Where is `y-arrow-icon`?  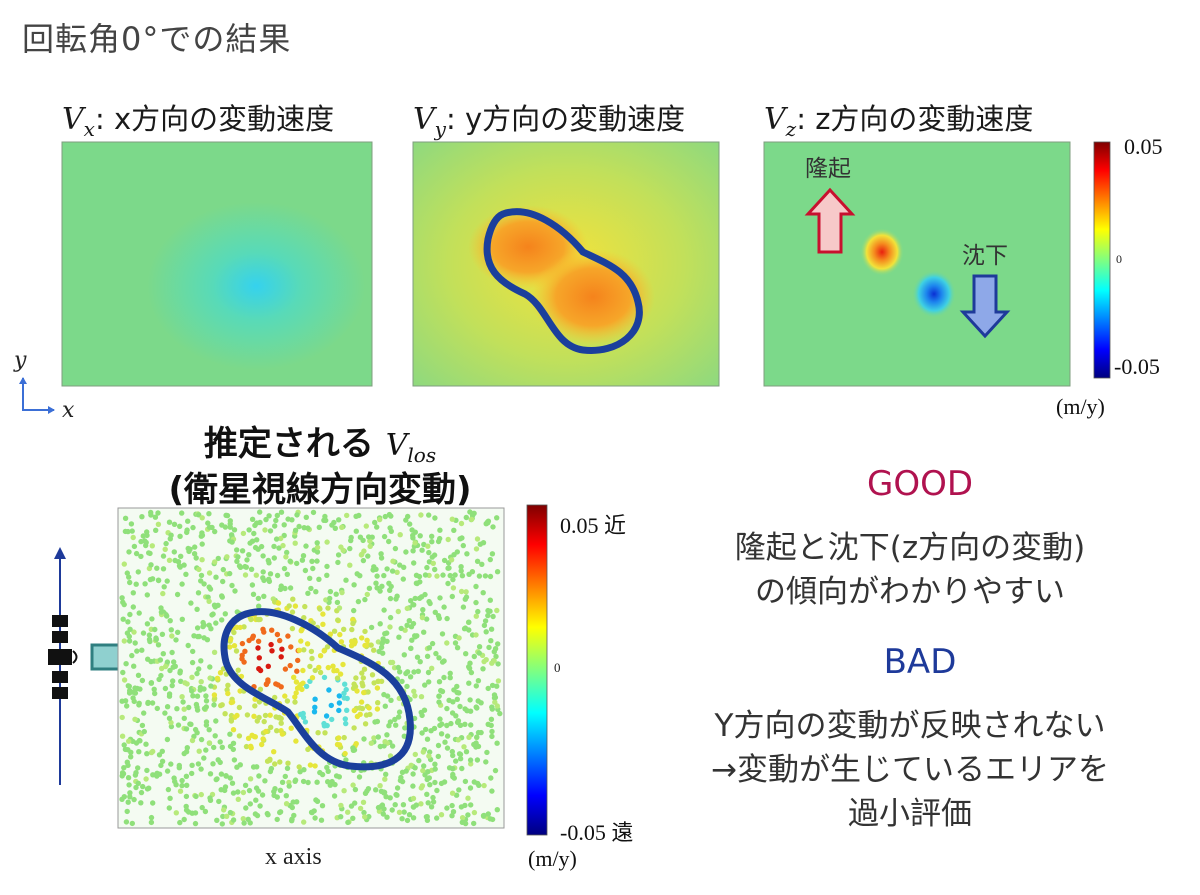 y-arrow-icon is located at coordinates (23, 380).